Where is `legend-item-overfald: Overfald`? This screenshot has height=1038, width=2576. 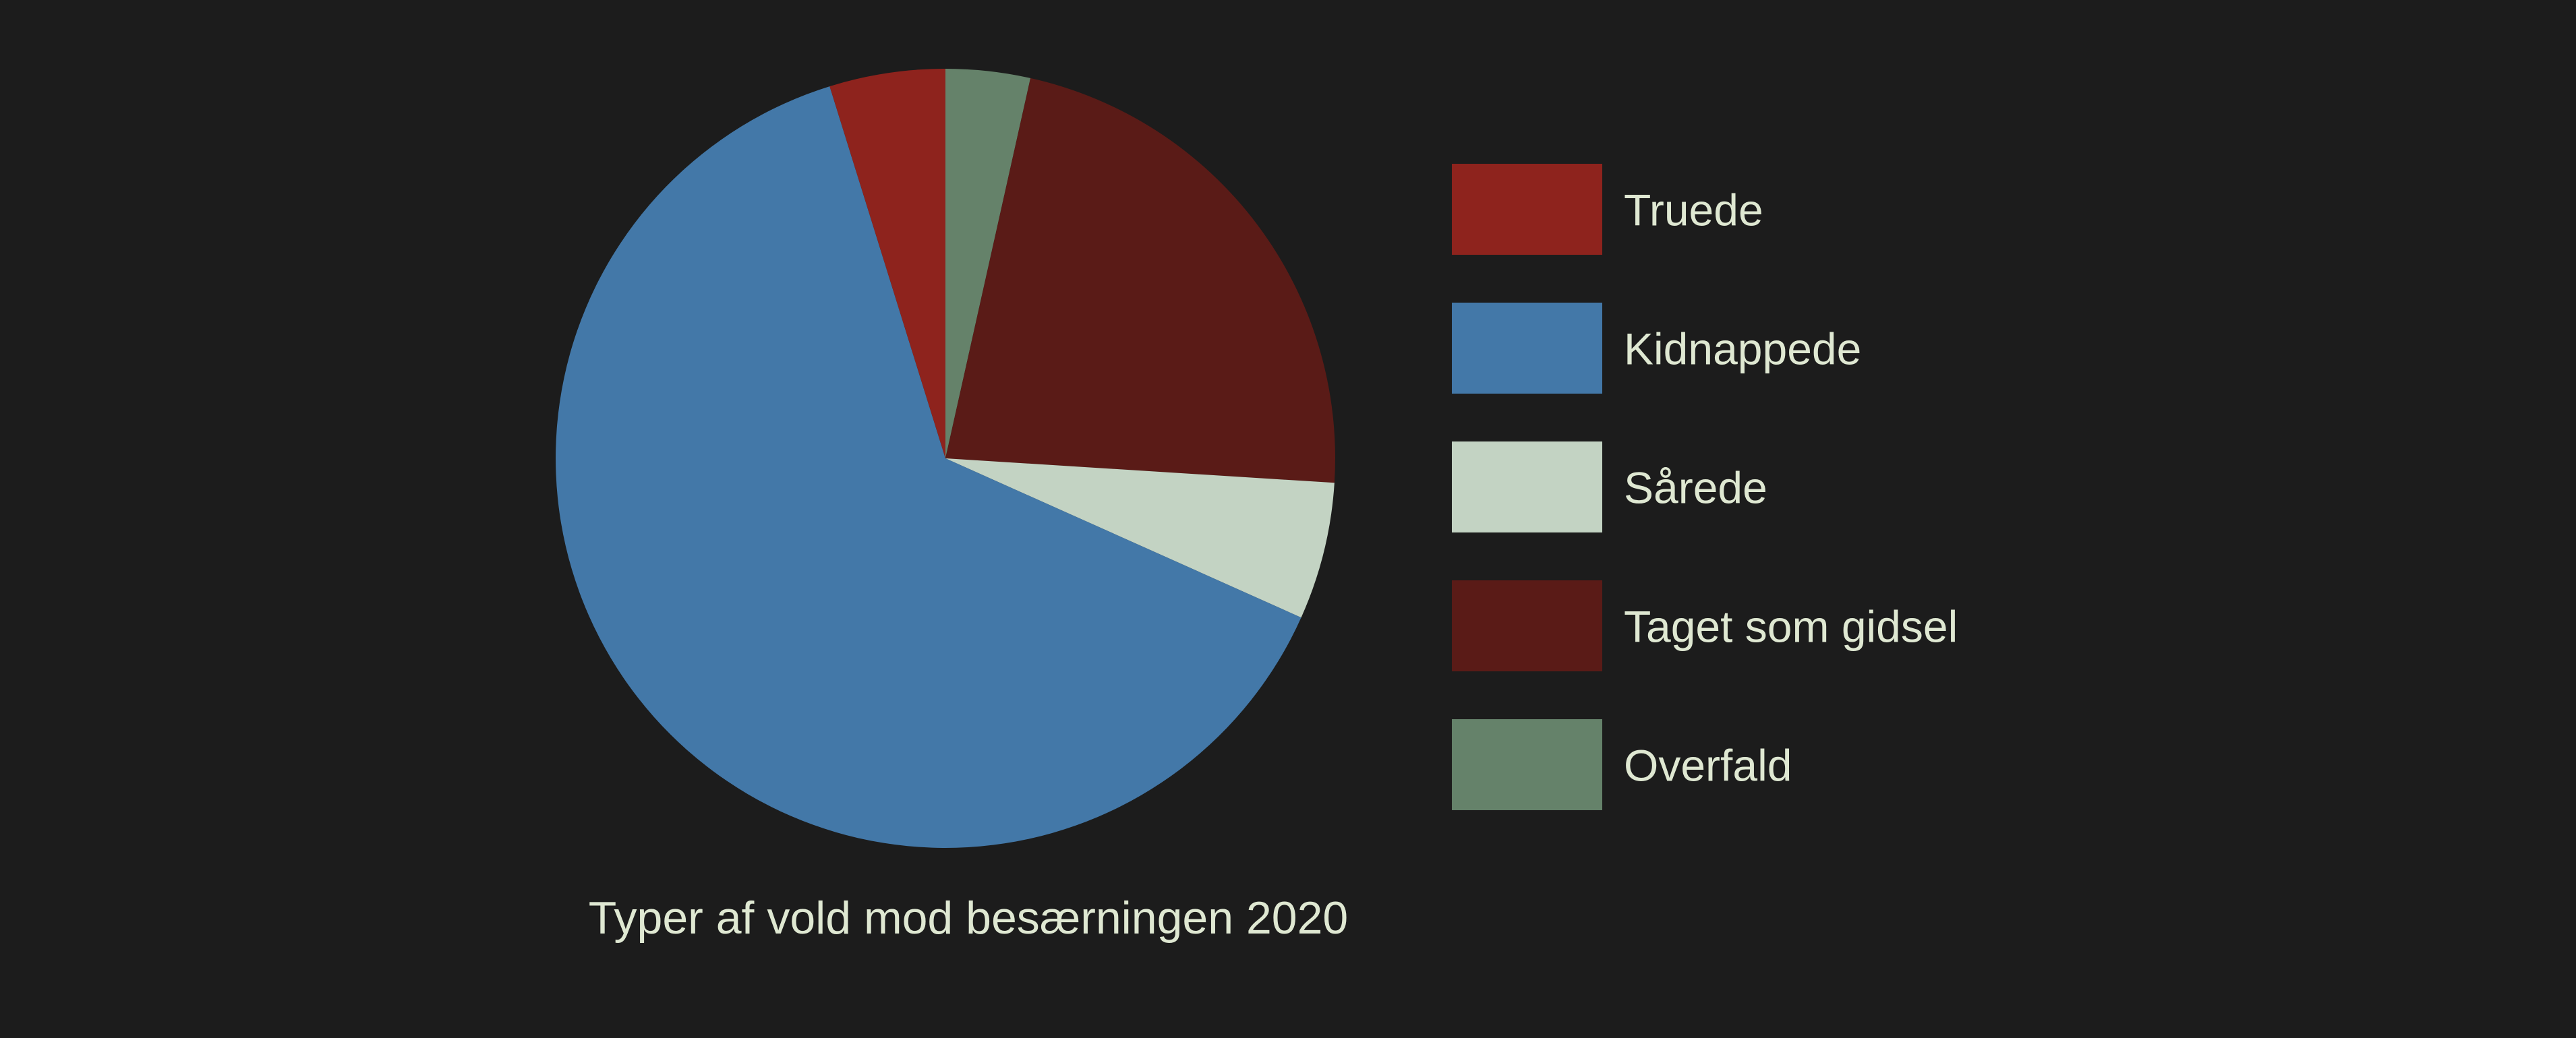
legend-item-overfald: Overfald is located at coordinates (1622, 764).